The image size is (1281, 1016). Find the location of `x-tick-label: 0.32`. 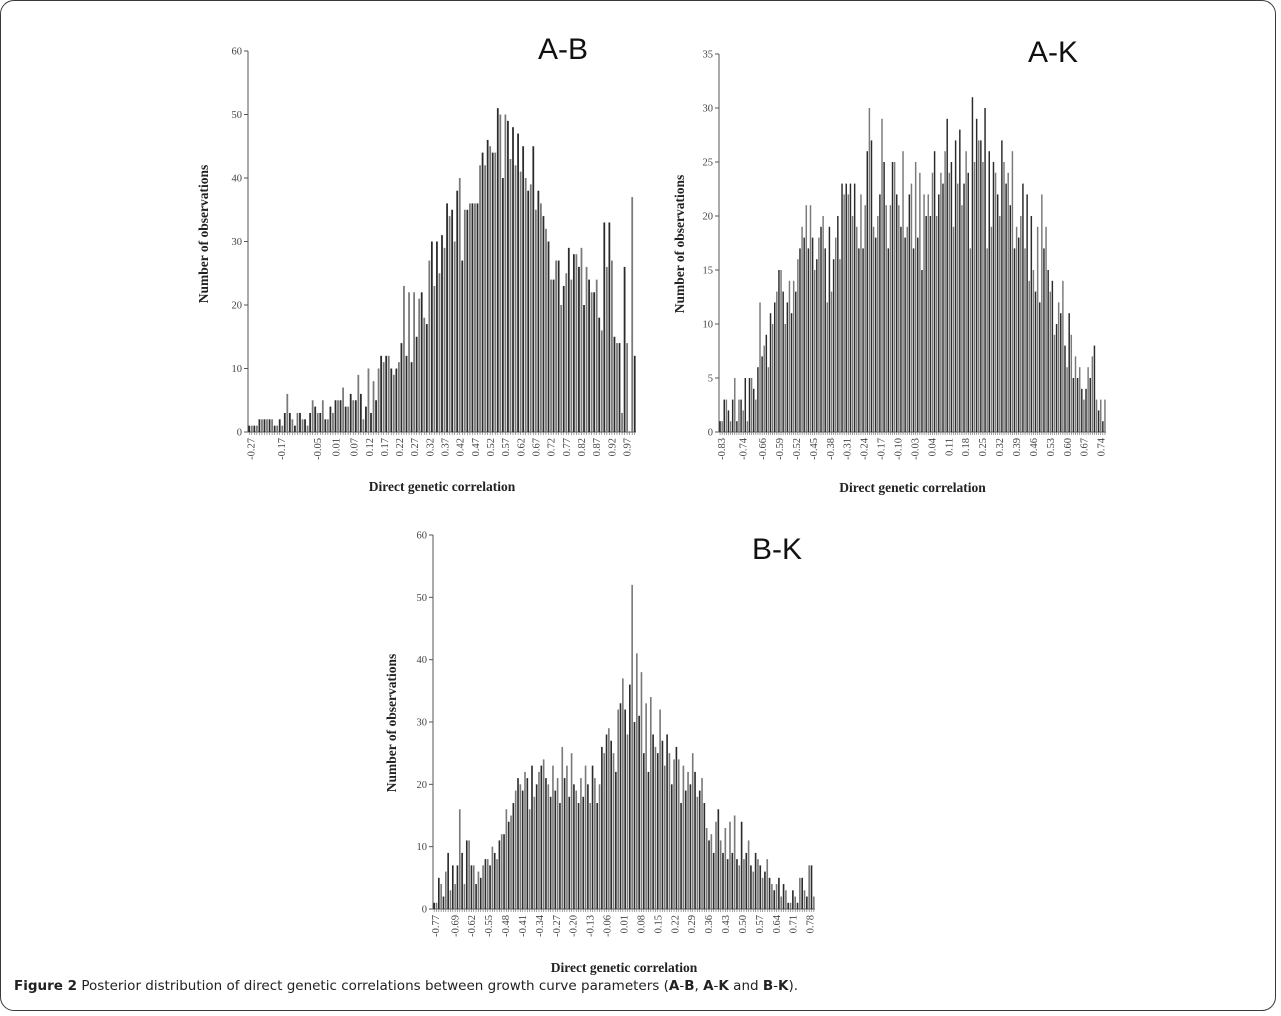

x-tick-label: 0.32 is located at coordinates (1000, 447).